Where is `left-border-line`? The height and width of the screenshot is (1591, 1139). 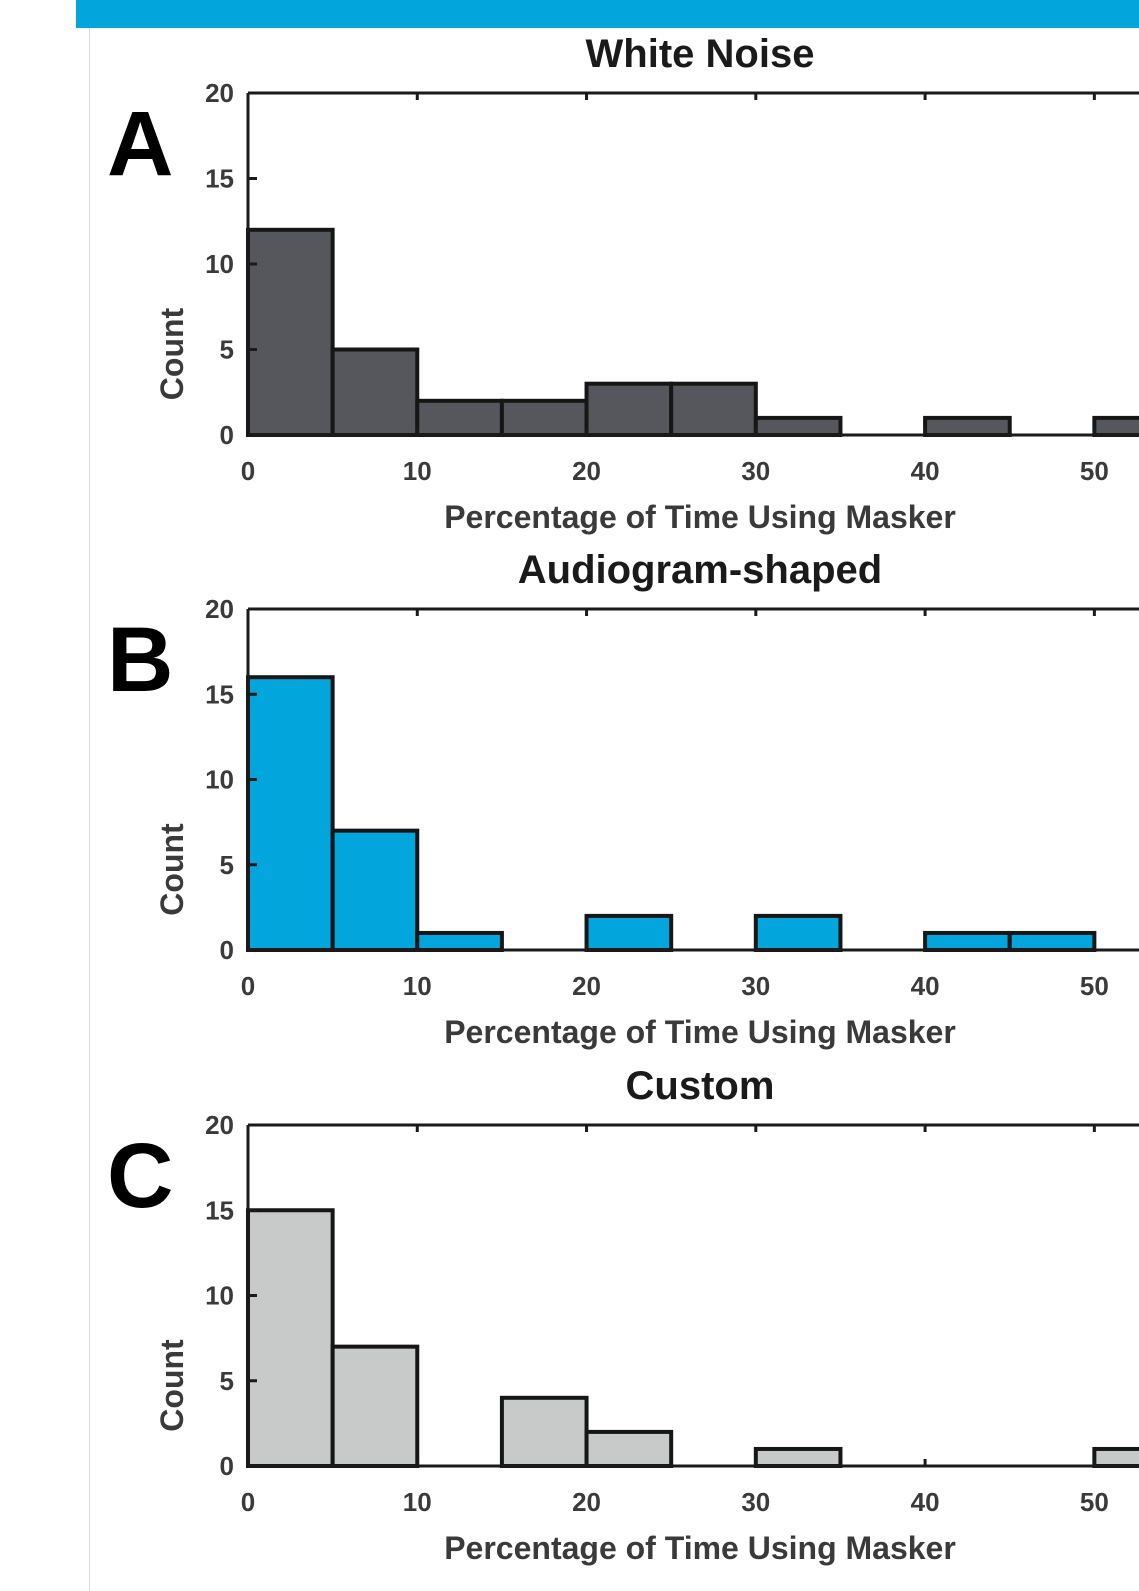
left-border-line is located at coordinates (89, 809).